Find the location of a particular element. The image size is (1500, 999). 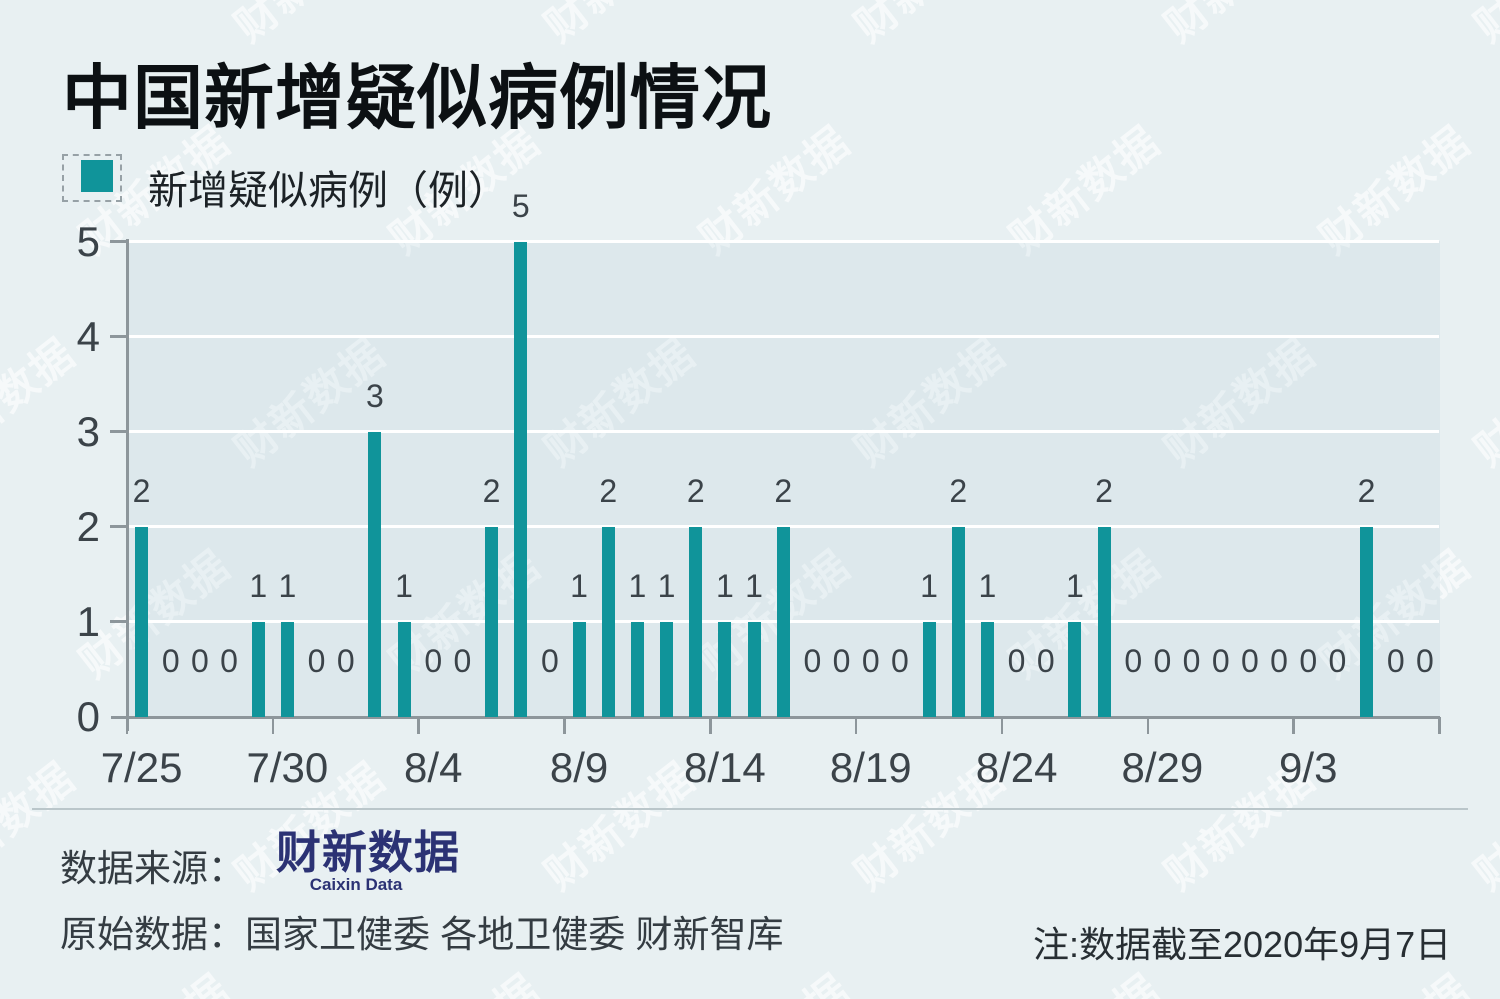

data-source-label: 数据来源： is located at coordinates (152, 868).